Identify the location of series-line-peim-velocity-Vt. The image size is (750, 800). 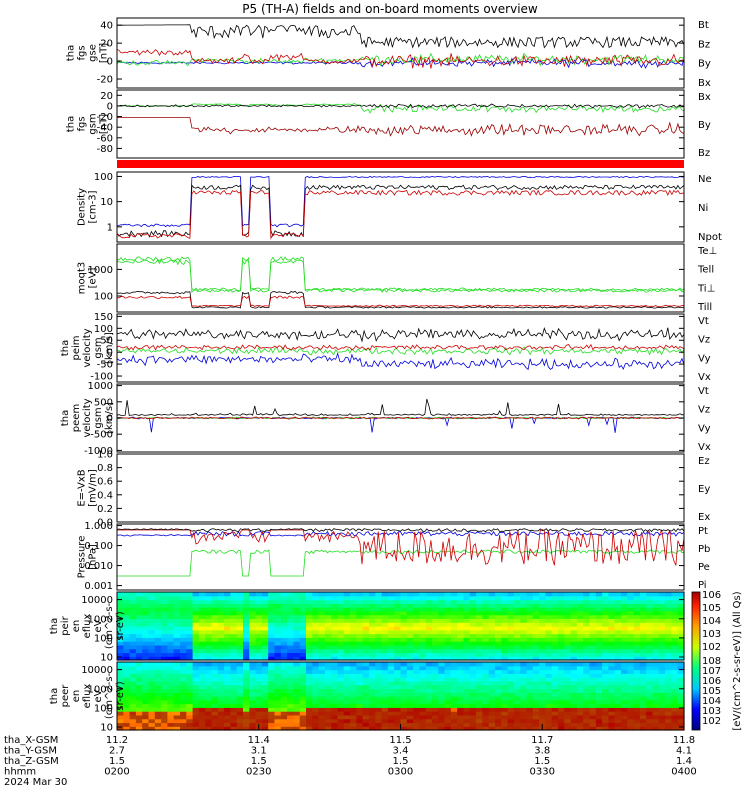
(400, 335).